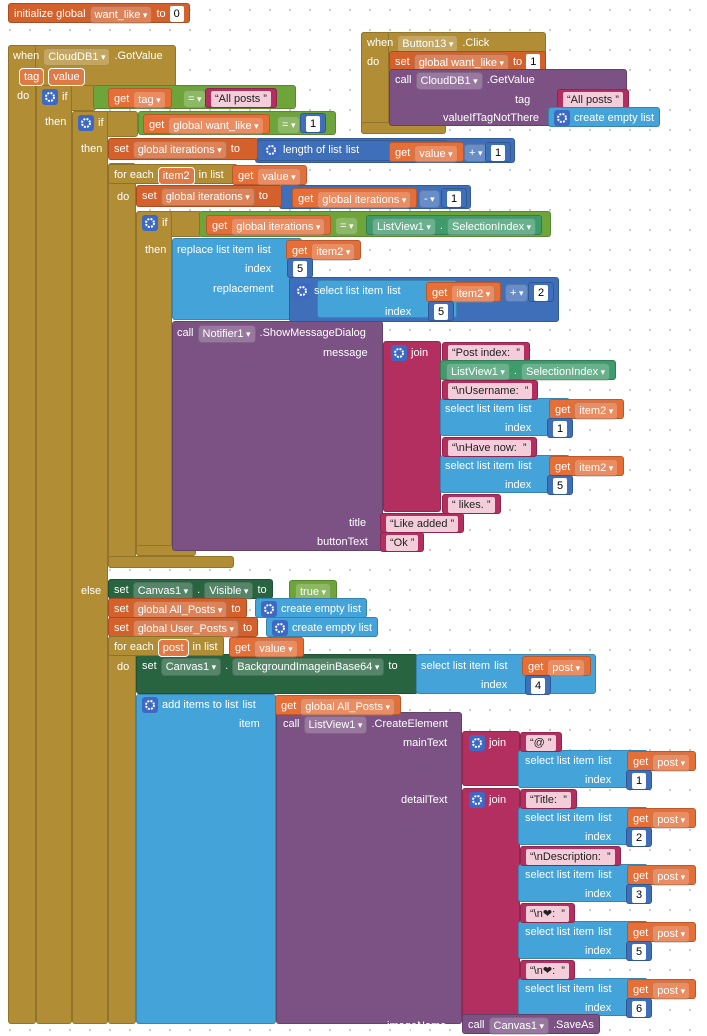 This screenshot has width=707, height=1036. I want to click on block: get value, so click(266, 647).